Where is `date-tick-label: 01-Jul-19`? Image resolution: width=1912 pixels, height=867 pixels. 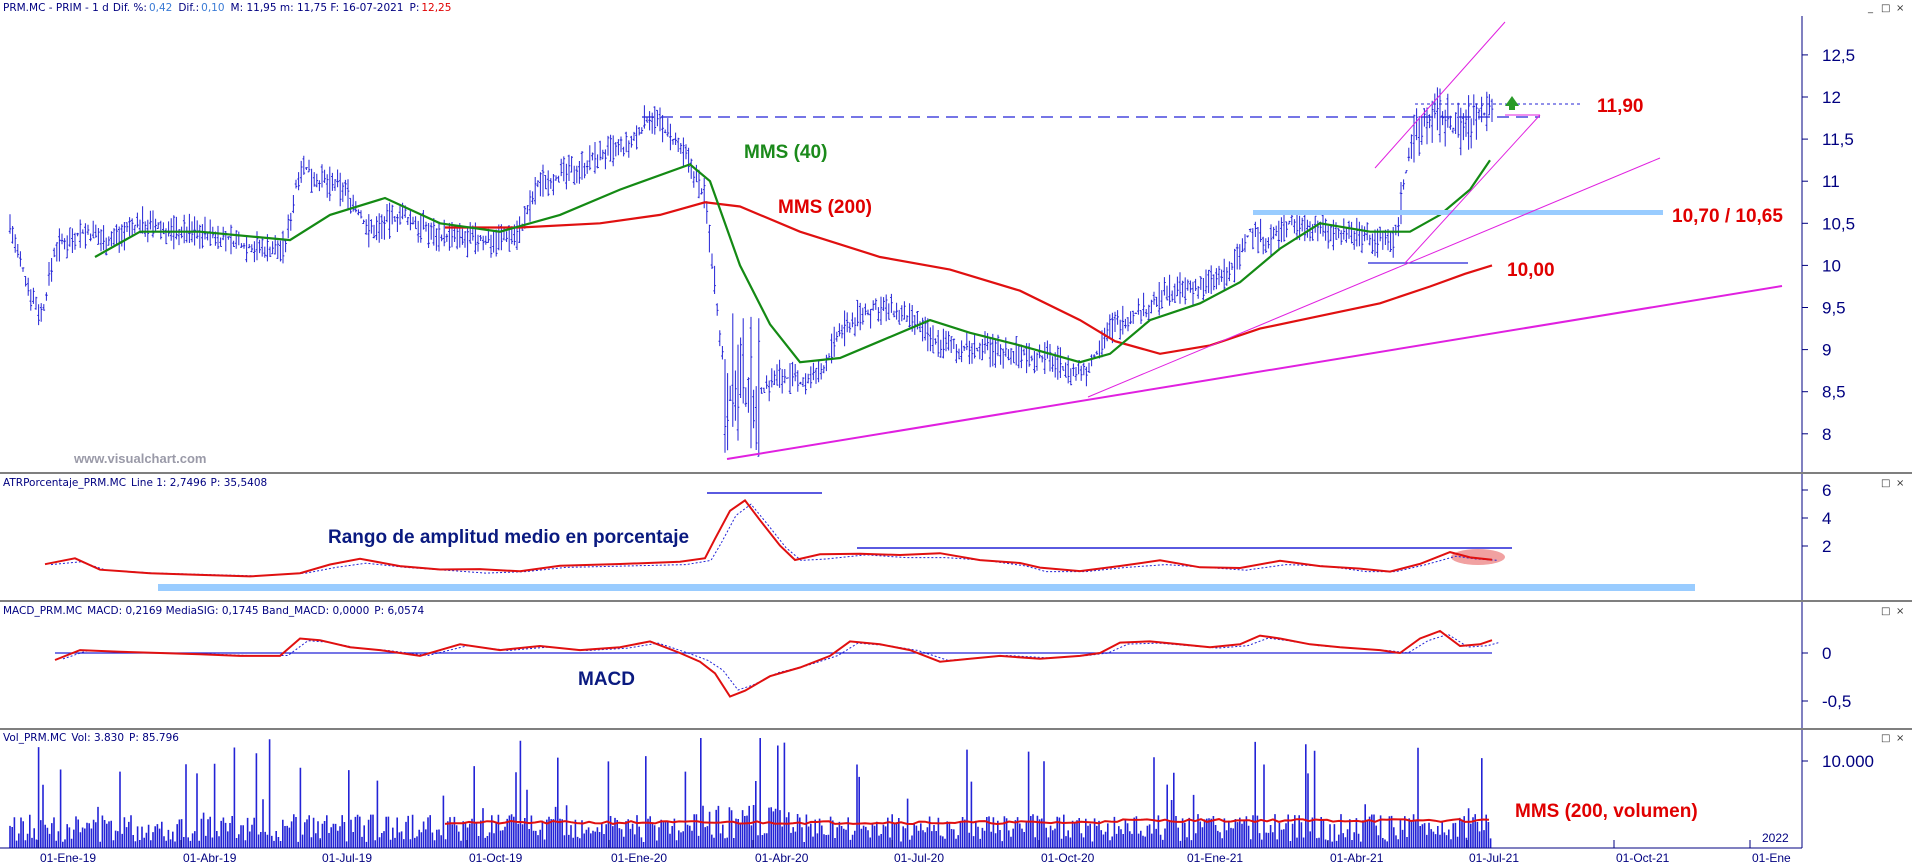
date-tick-label: 01-Jul-19 is located at coordinates (347, 858).